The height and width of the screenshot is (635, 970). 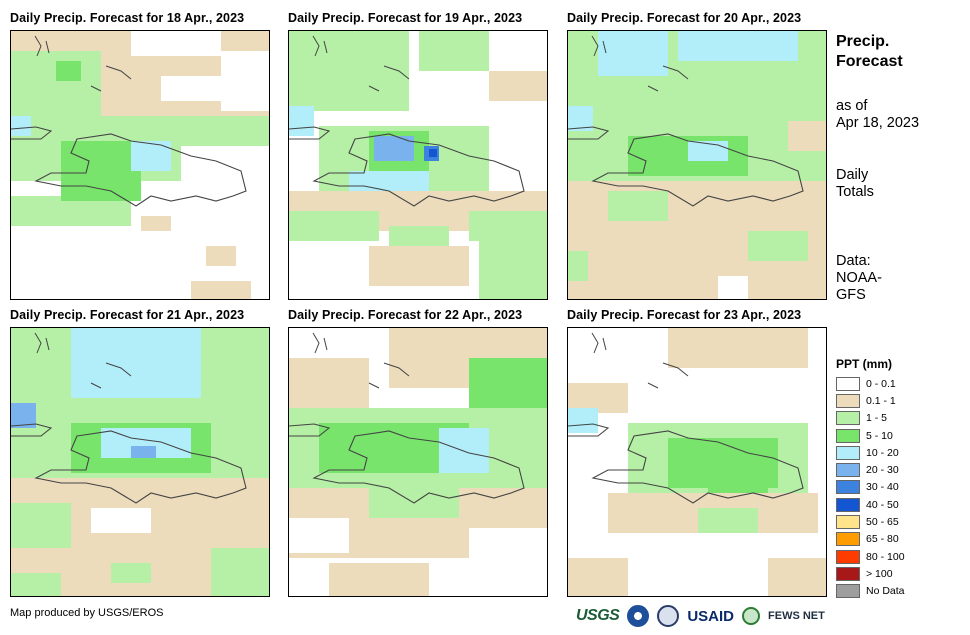 I want to click on sidebar-asof: as of Apr 18, 2023, so click(x=877, y=115).